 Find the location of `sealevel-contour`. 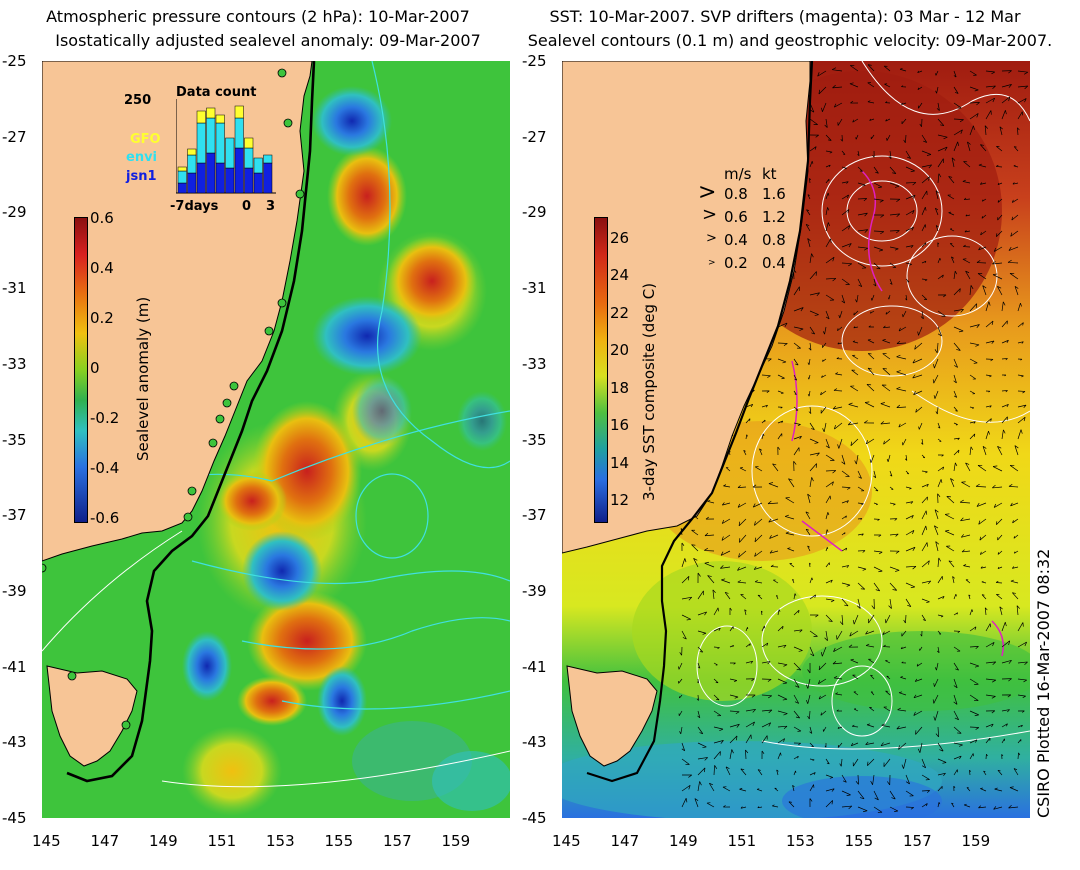

sealevel-contour is located at coordinates (727, 666).